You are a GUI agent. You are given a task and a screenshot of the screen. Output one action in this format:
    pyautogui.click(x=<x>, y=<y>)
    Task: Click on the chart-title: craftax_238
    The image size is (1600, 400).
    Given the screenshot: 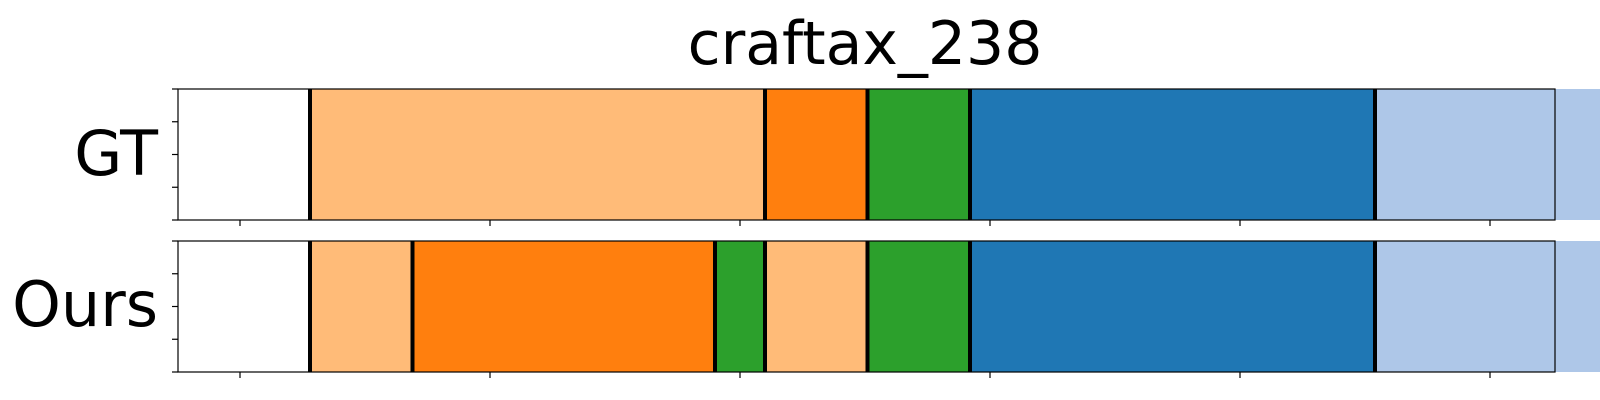 What is the action you would take?
    pyautogui.click(x=865, y=44)
    